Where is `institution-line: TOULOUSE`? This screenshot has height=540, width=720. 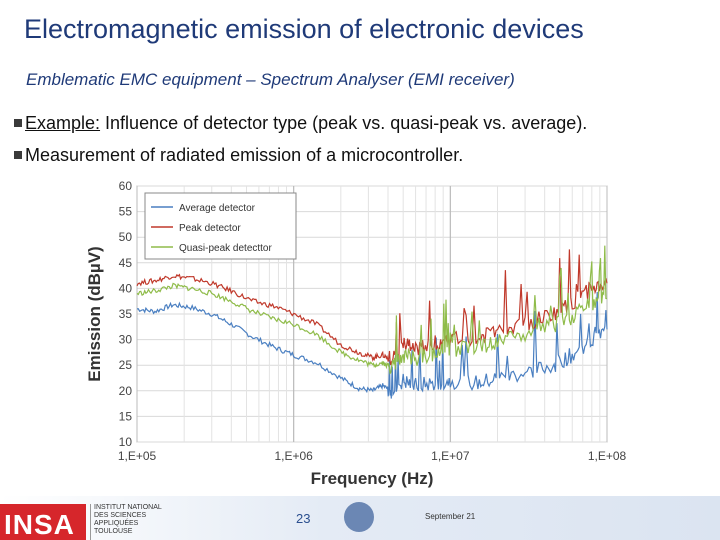 institution-line: TOULOUSE is located at coordinates (113, 531).